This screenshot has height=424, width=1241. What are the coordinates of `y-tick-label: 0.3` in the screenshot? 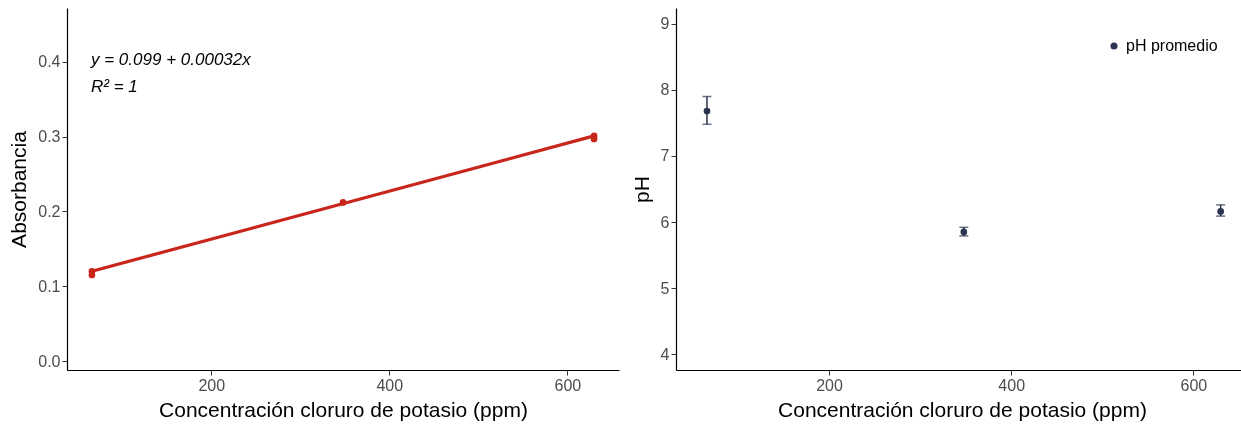 It's located at (49, 137).